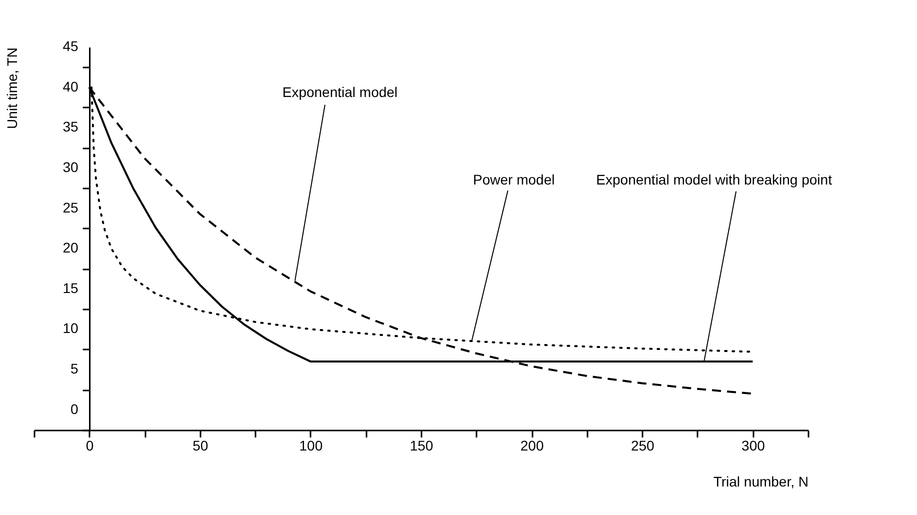  Describe the element at coordinates (70, 166) in the screenshot. I see `y-tick-label: 30` at that location.